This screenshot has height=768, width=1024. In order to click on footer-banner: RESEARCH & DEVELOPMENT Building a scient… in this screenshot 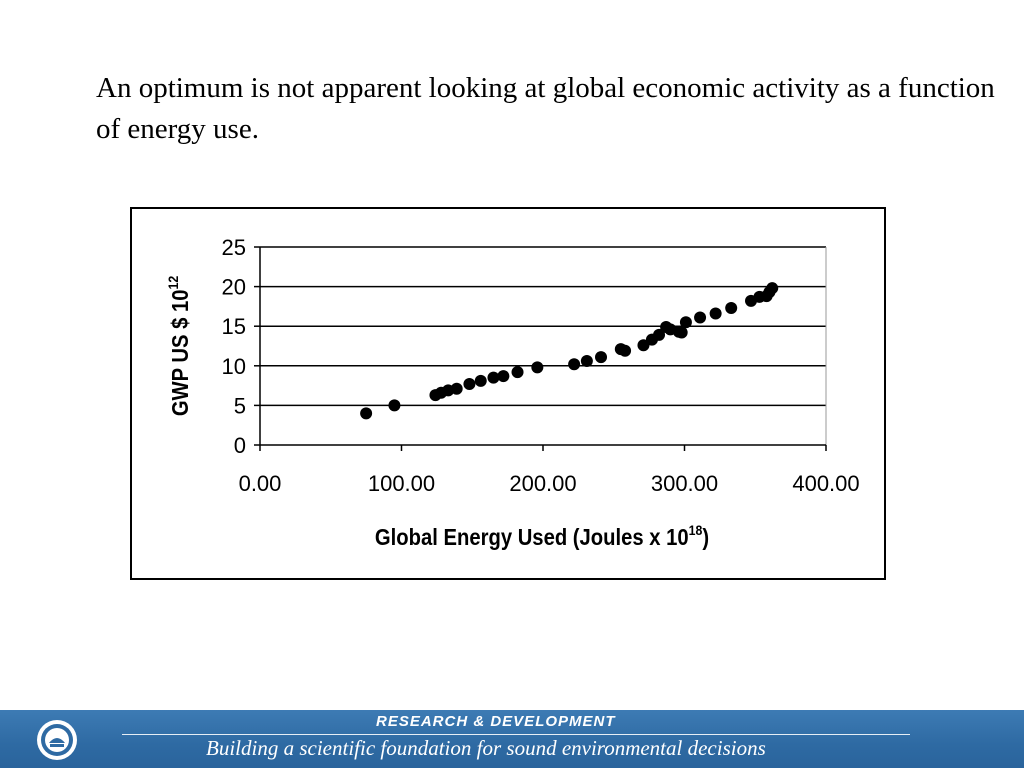, I will do `click(512, 739)`.